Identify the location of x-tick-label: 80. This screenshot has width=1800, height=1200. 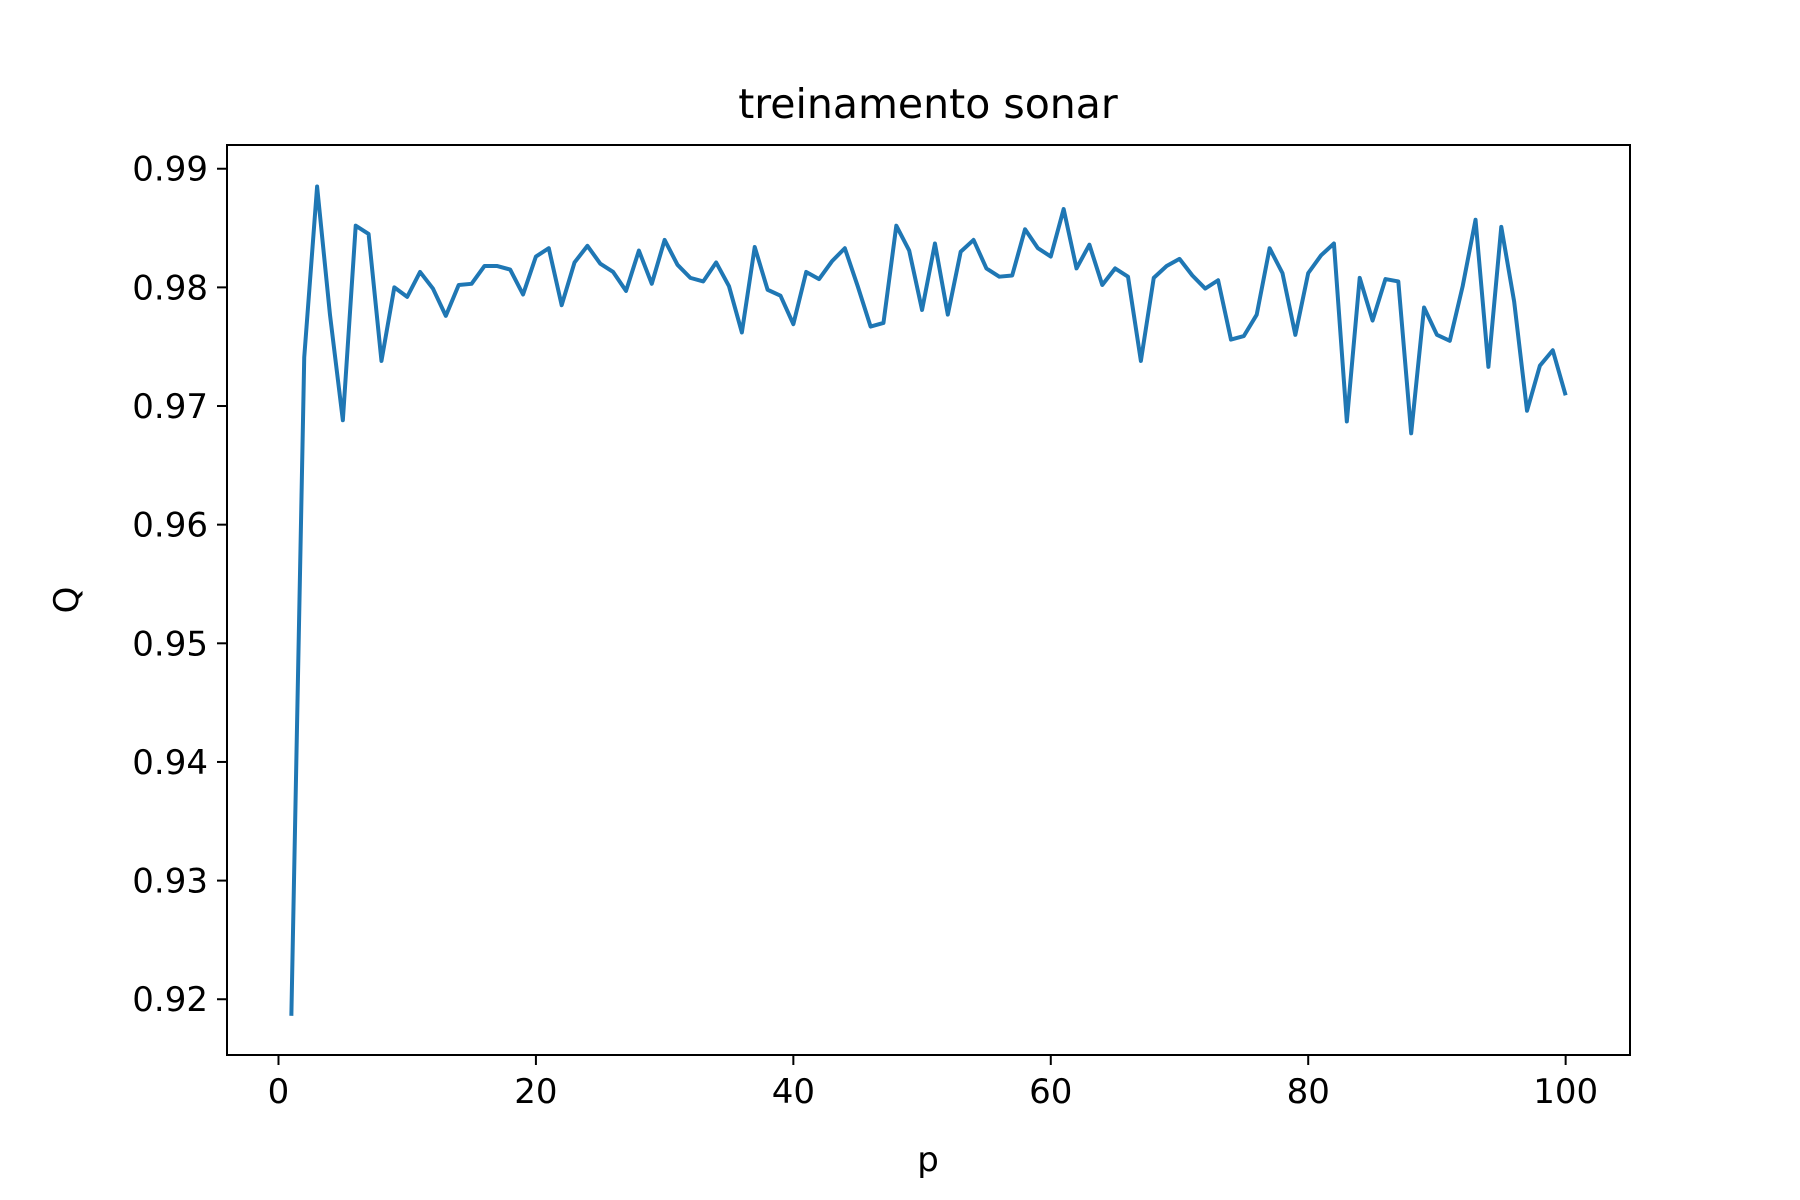
(1308, 1092).